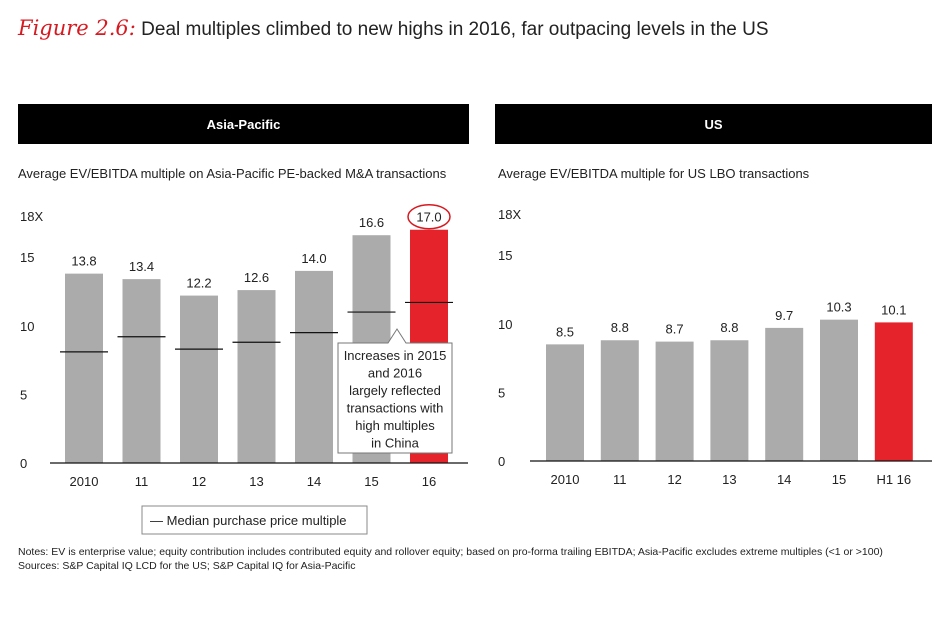  Describe the element at coordinates (83, 261) in the screenshot. I see `ap-value-label: 13.8` at that location.